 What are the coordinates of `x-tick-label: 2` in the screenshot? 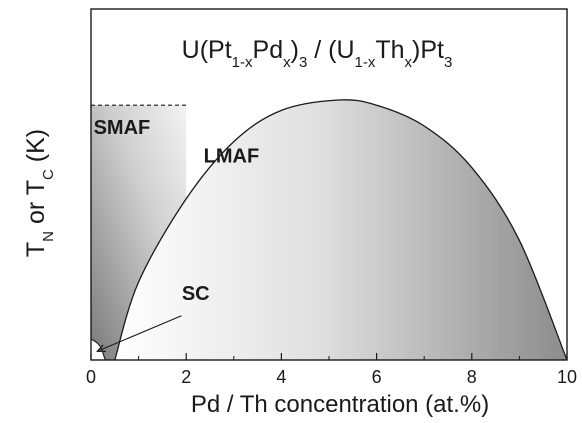 It's located at (186, 377).